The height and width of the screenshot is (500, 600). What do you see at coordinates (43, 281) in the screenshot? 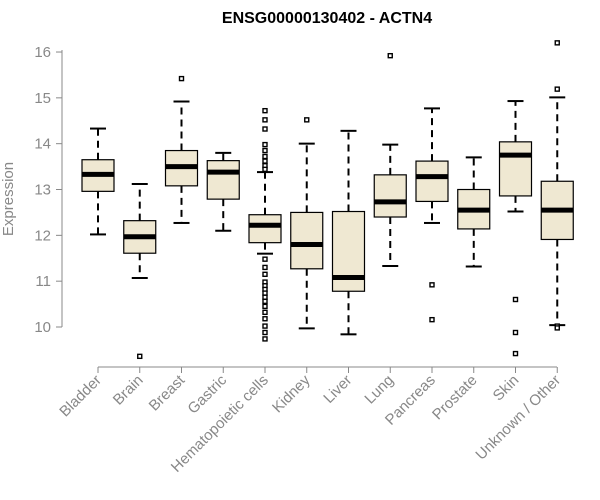
I see `y-tick-label-11: 11` at bounding box center [43, 281].